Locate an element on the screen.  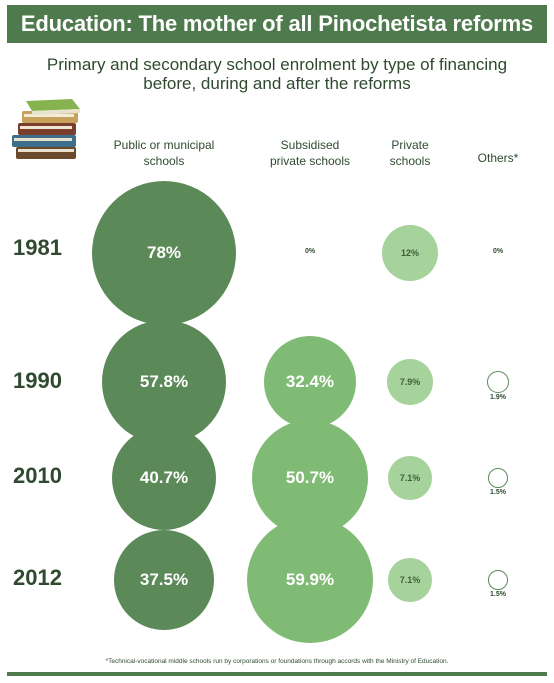
stack-of-books-icon is located at coordinates (46, 129).